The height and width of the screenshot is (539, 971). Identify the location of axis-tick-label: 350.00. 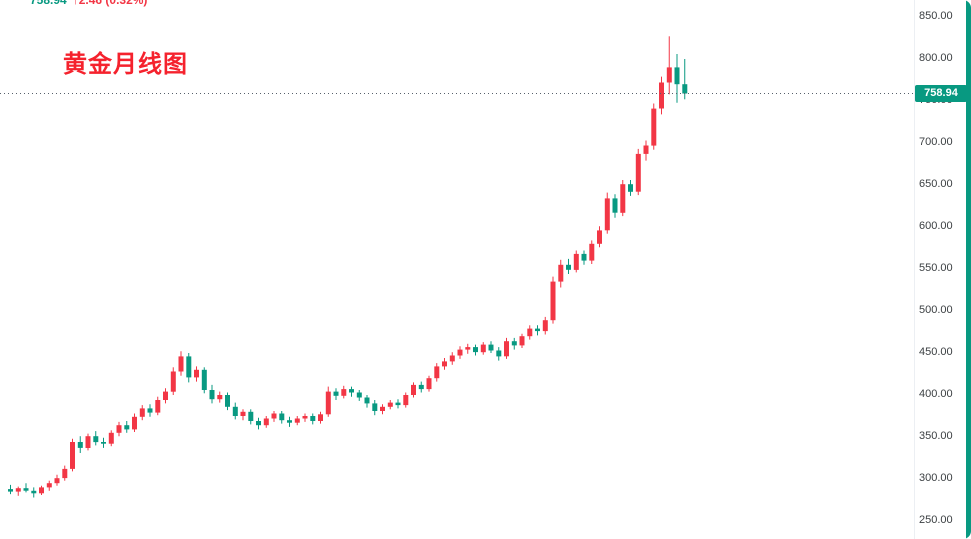
(936, 436).